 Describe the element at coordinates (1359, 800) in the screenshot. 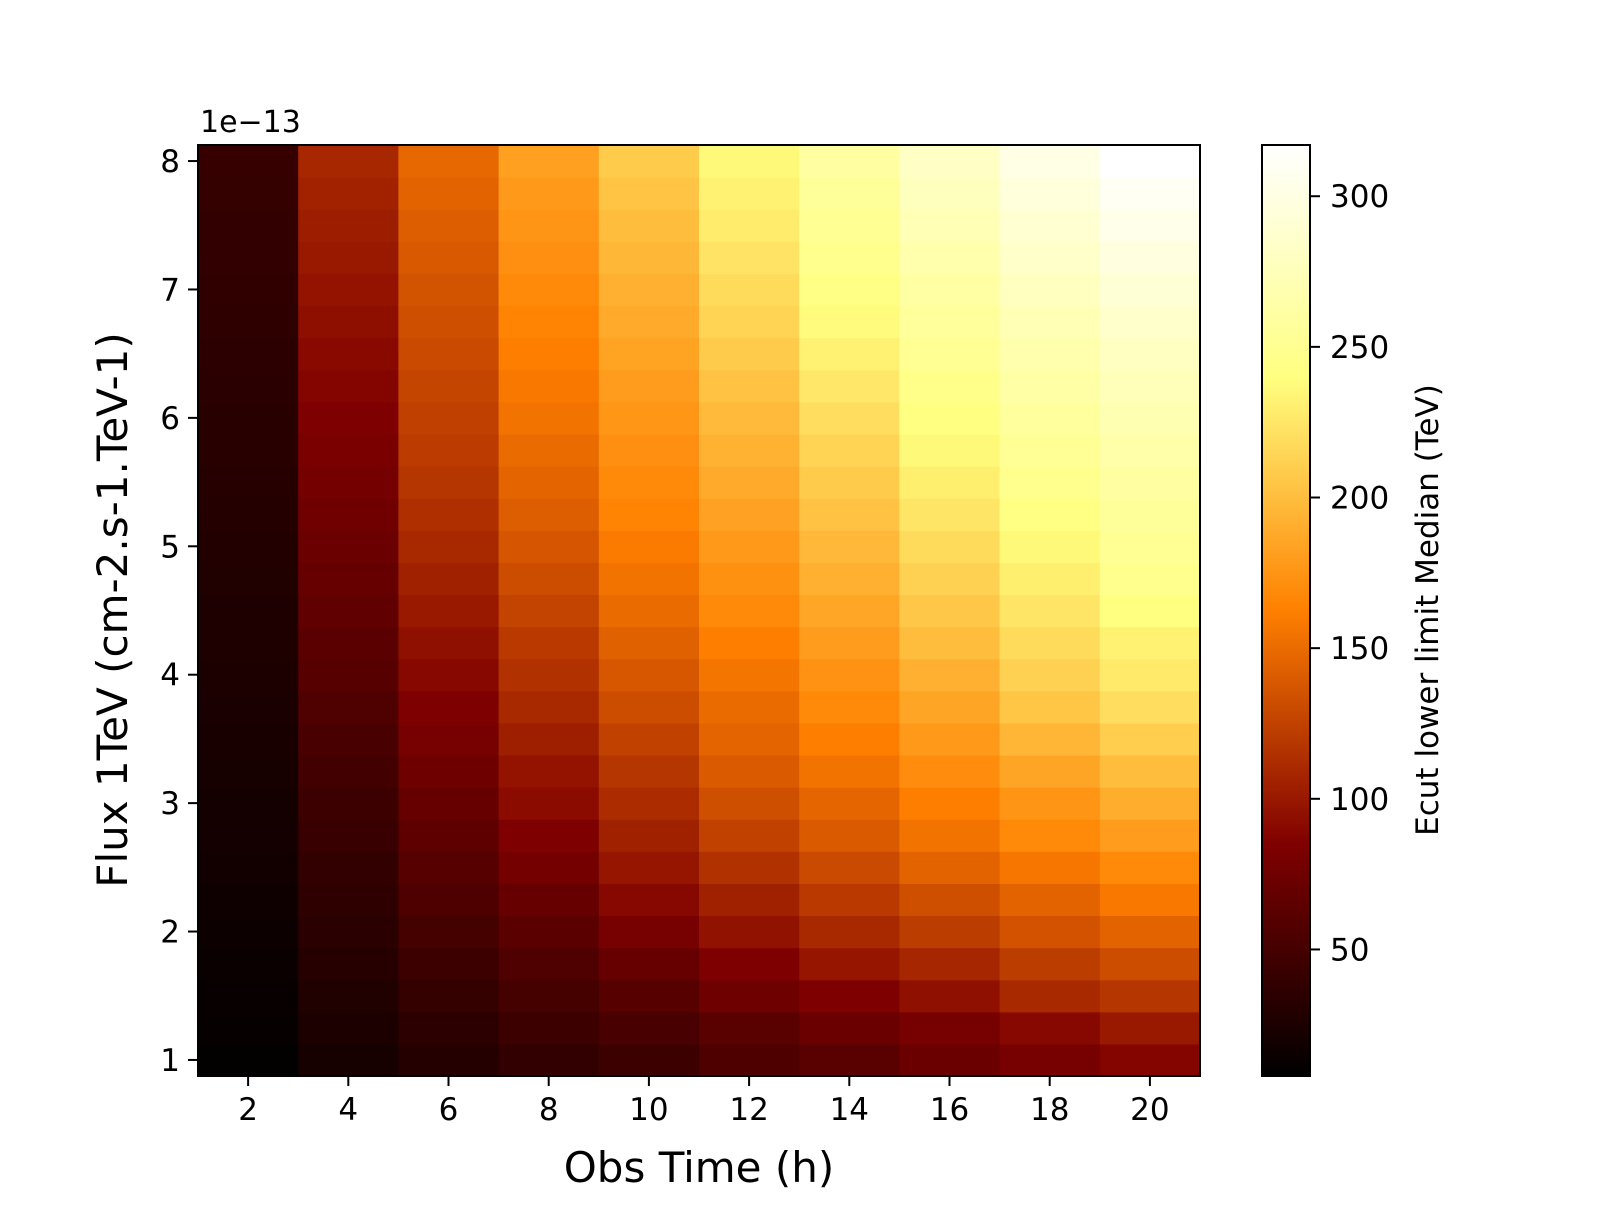

I see `colorbar-tick-label: 100` at that location.